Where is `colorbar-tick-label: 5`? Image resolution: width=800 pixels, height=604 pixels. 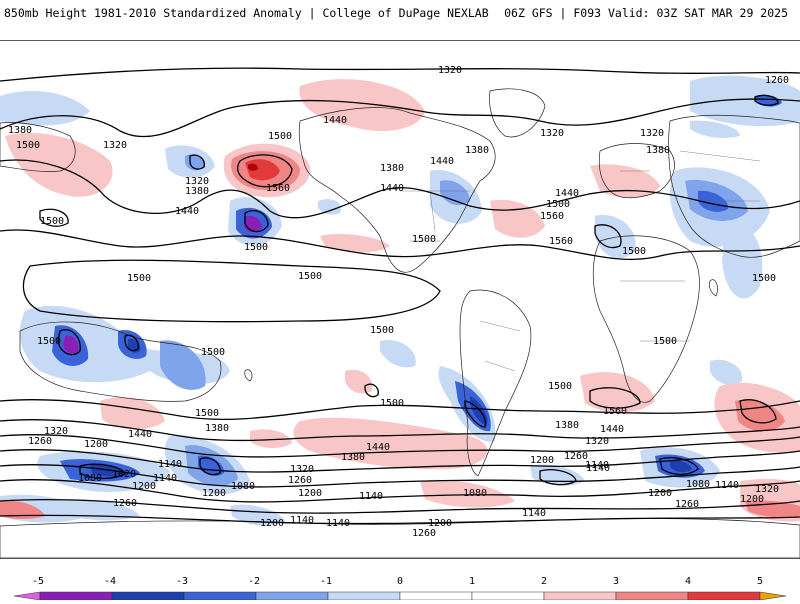 colorbar-tick-label: 5 is located at coordinates (760, 581).